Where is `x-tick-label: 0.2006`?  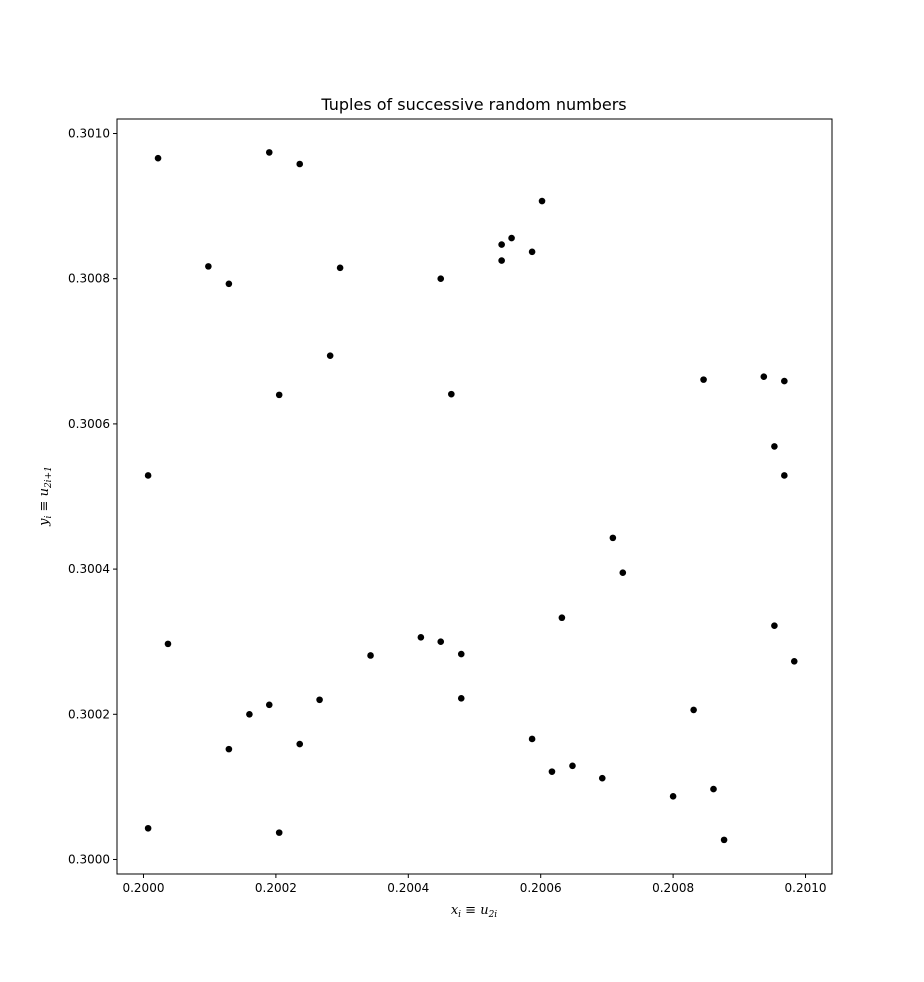 x-tick-label: 0.2006 is located at coordinates (541, 888).